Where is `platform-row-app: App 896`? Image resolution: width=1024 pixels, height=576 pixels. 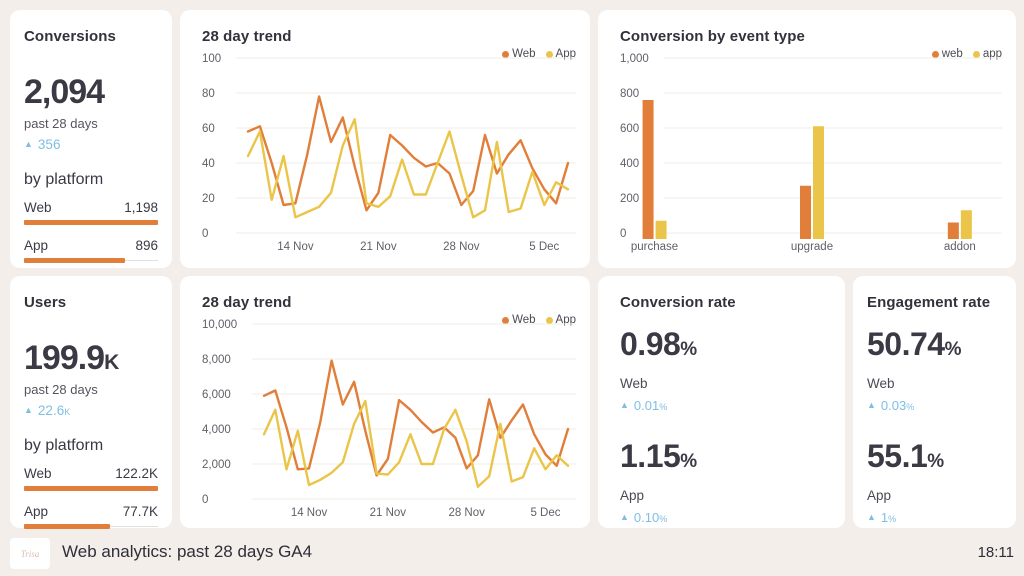
platform-row-app: App 896 is located at coordinates (91, 245).